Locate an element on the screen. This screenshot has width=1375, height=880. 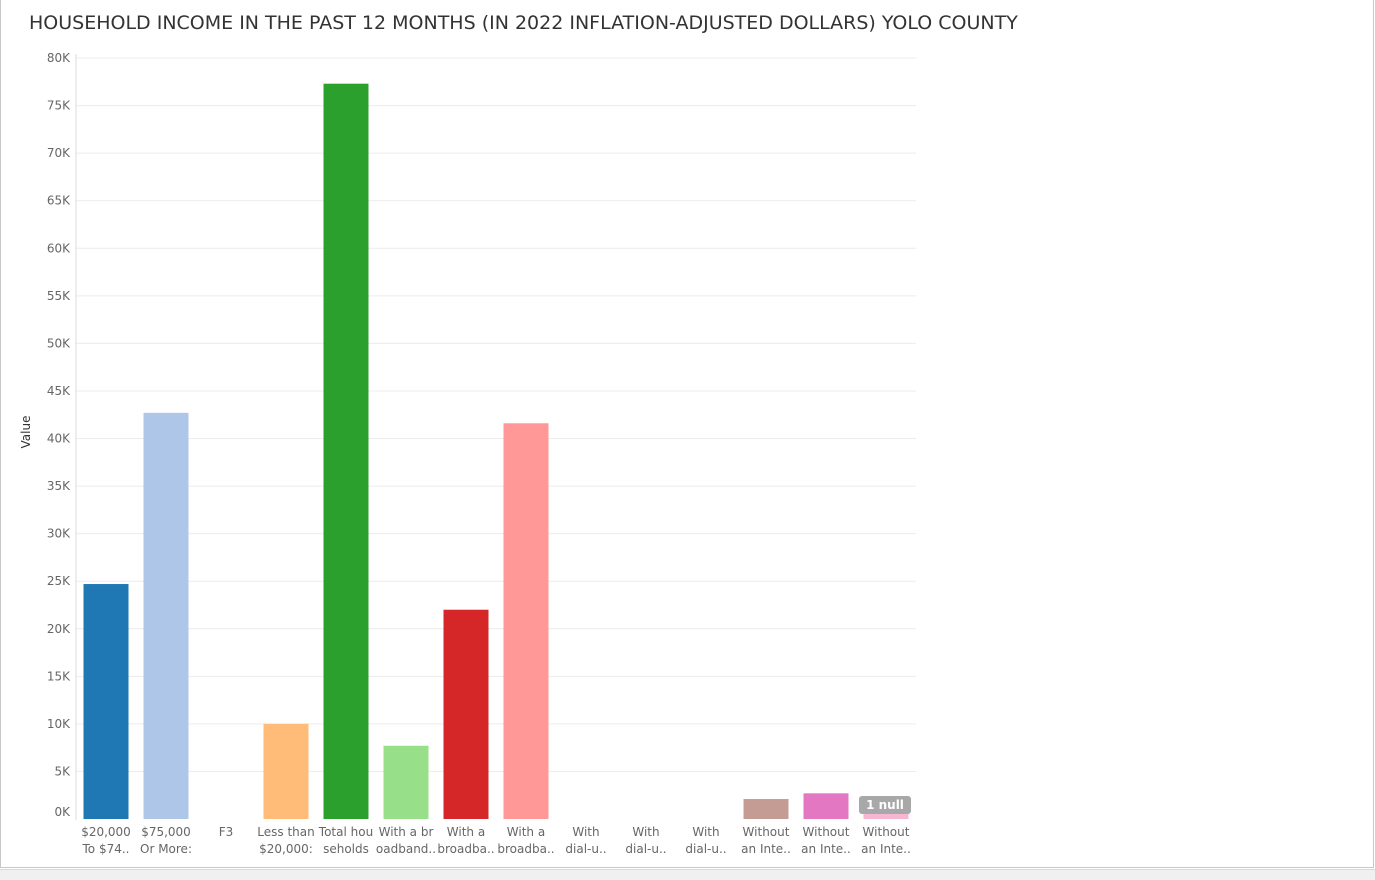
y-tick-label: 70K is located at coordinates (59, 153).